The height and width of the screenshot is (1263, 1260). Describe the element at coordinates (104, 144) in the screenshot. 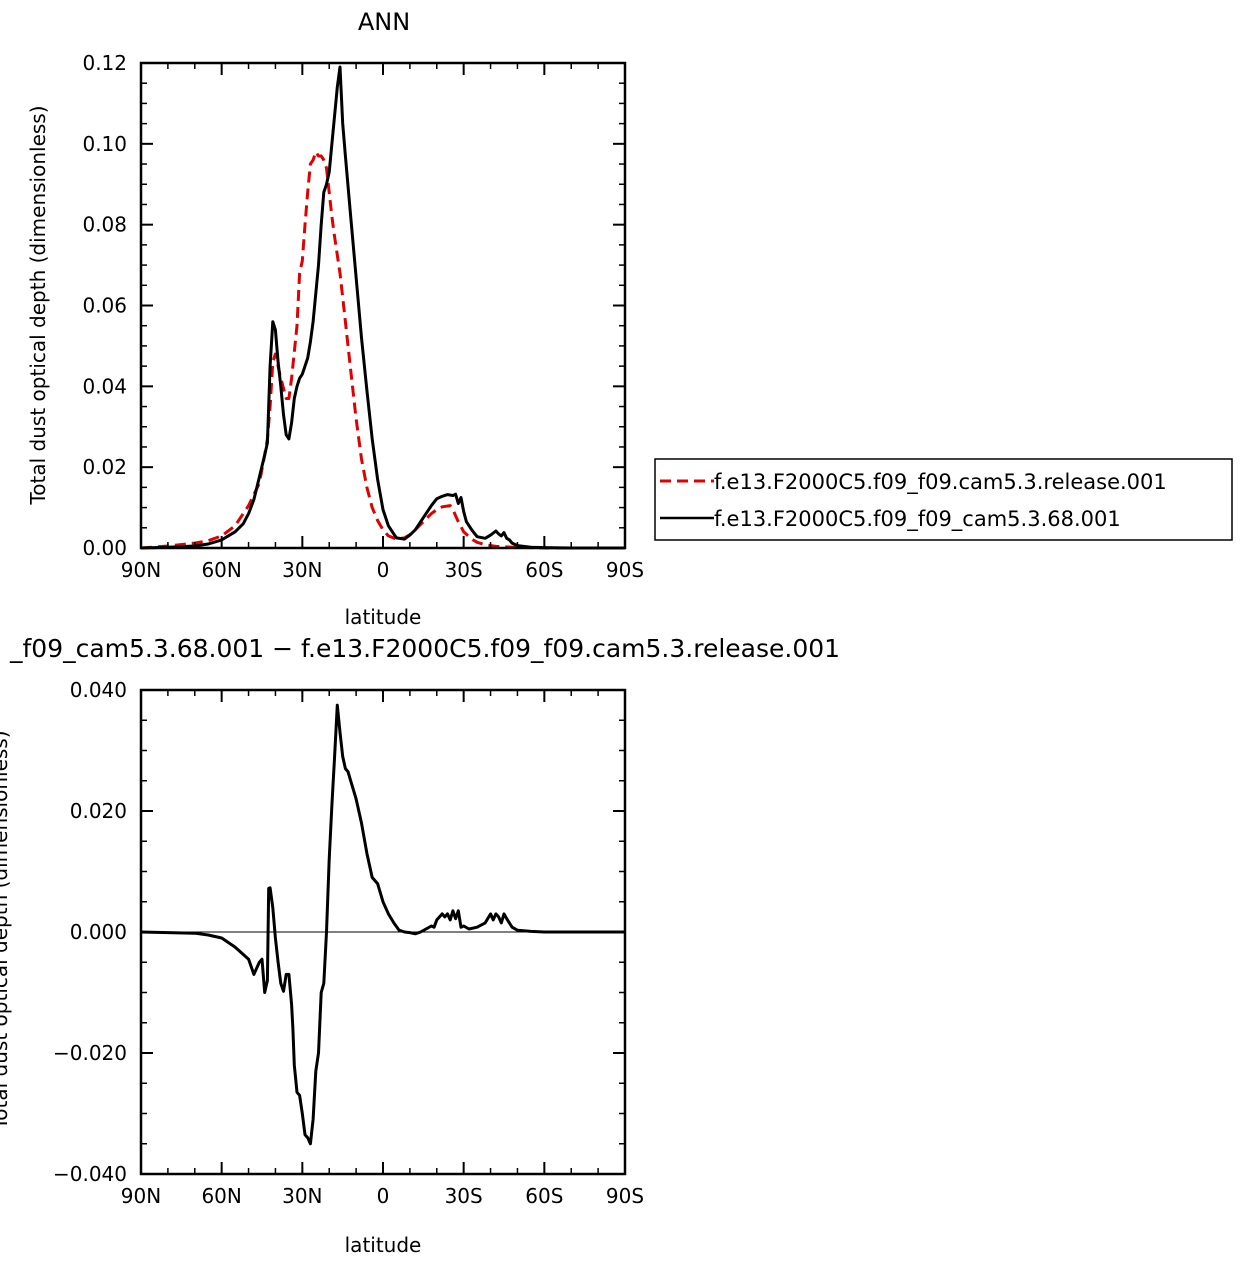

I see `top-y-tick-label: 0.10` at that location.